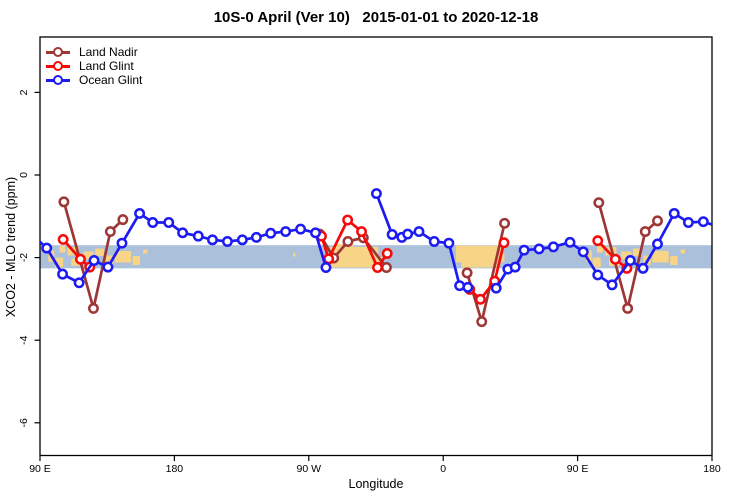 The height and width of the screenshot is (500, 750). What do you see at coordinates (24, 175) in the screenshot?
I see `y-tick-label: 0` at bounding box center [24, 175].